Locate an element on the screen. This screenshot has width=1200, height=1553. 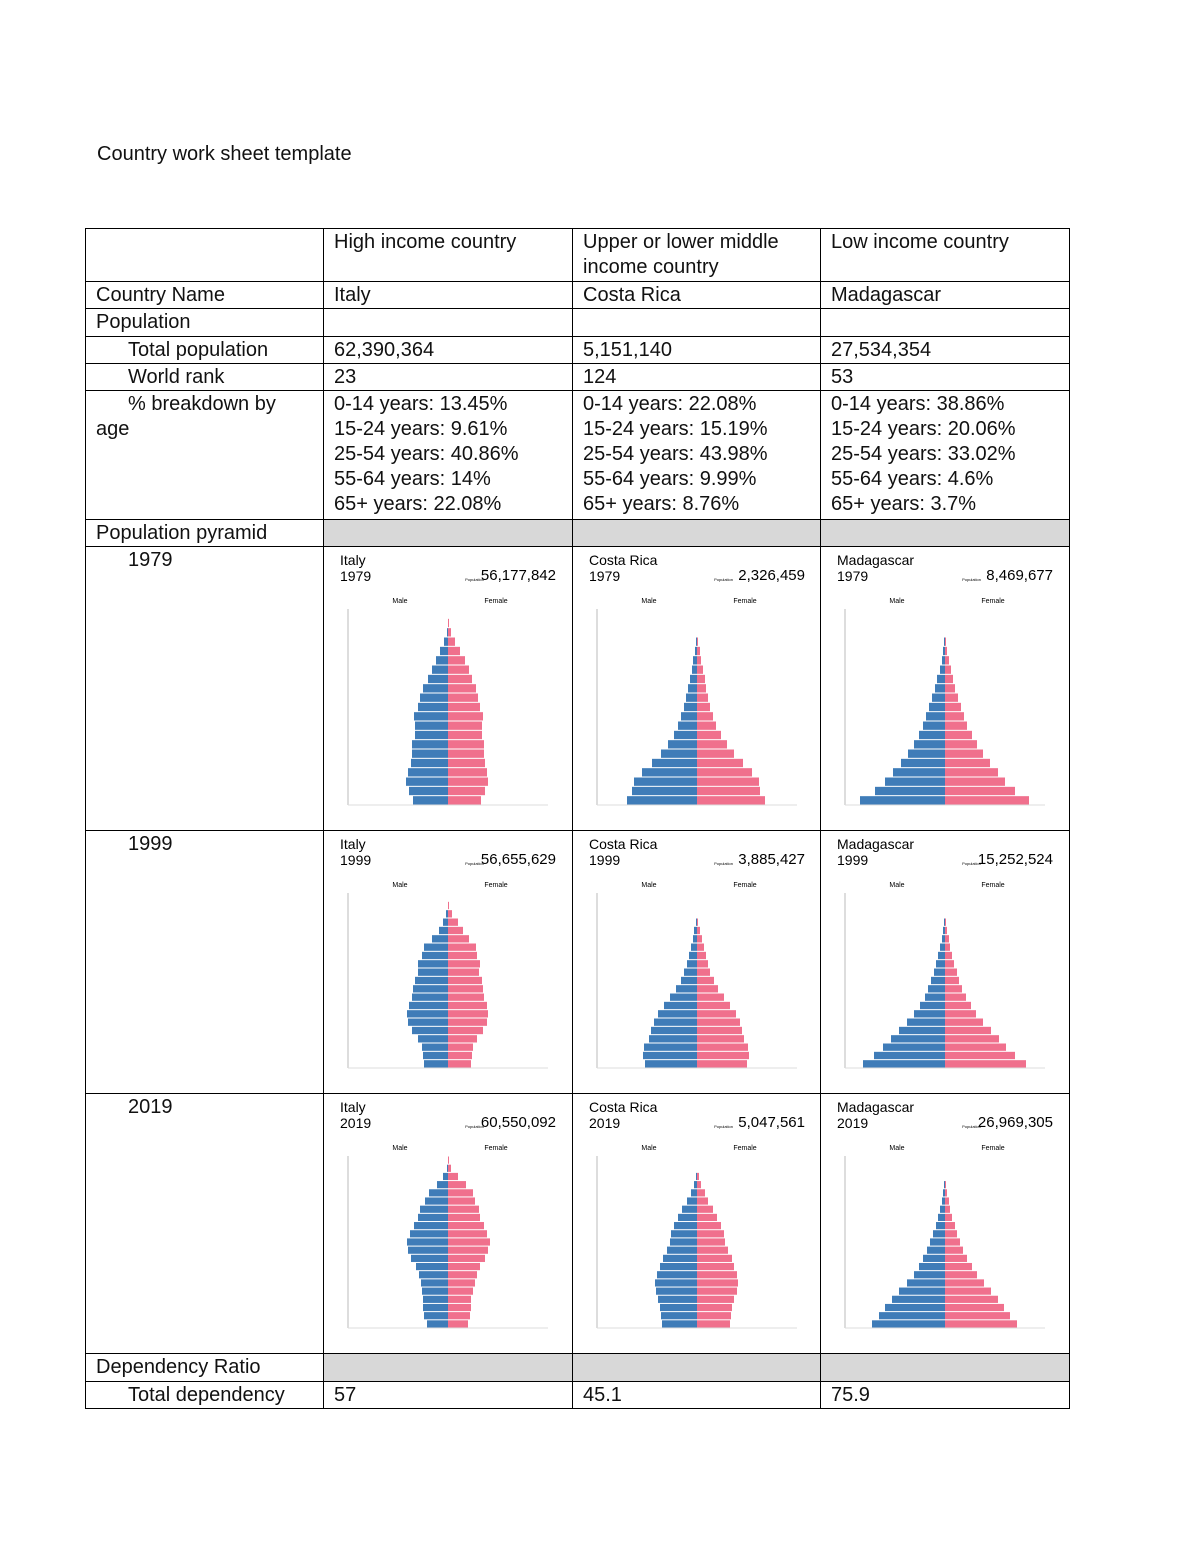
pyramid-year: 2019 is located at coordinates (852, 1123).